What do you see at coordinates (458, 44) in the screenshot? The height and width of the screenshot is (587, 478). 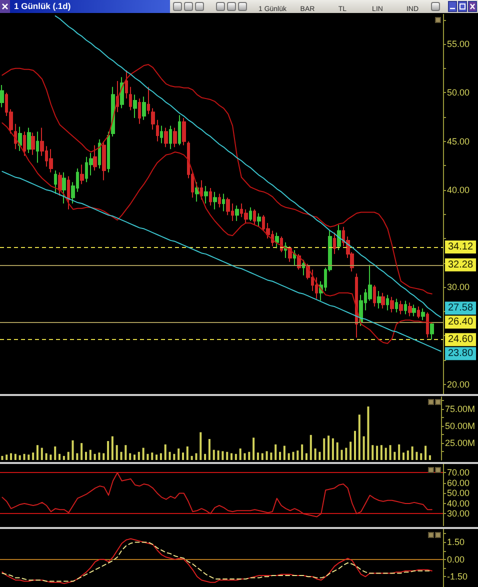 I see `y-tick-label: 55.00` at bounding box center [458, 44].